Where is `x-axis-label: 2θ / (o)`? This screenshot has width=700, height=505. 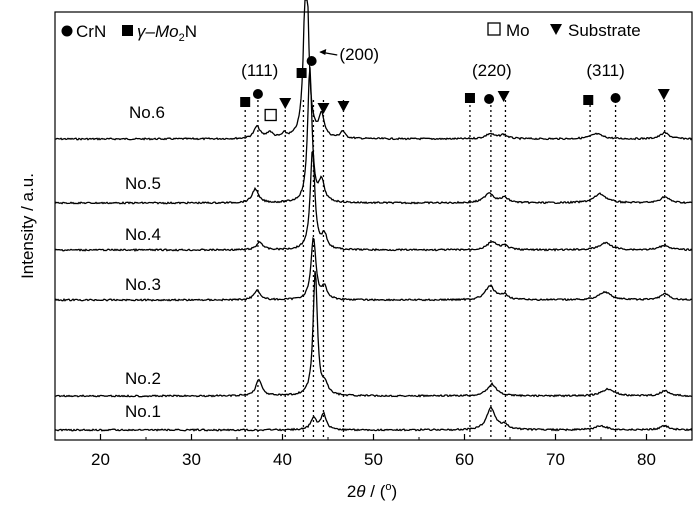 x-axis-label: 2θ / (o) is located at coordinates (372, 491).